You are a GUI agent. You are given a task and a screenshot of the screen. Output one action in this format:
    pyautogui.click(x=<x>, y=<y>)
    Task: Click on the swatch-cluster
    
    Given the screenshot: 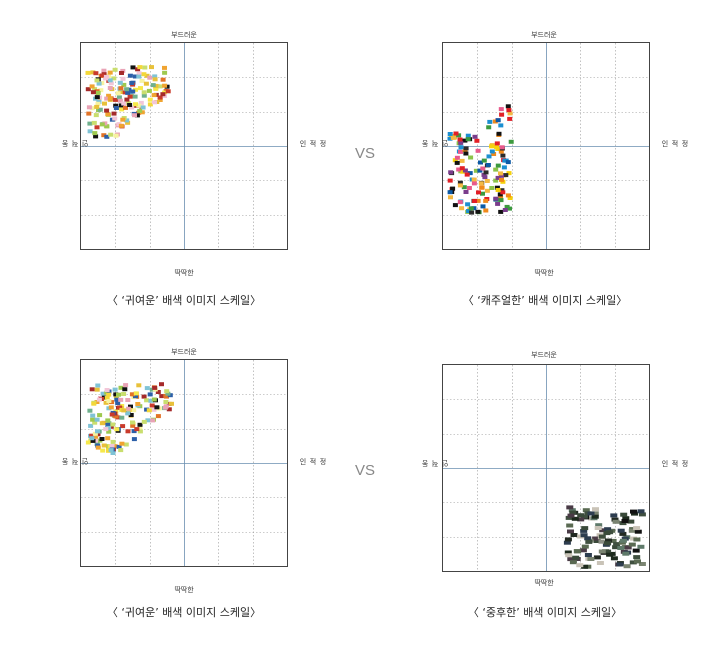 What is the action you would take?
    pyautogui.click(x=128, y=102)
    